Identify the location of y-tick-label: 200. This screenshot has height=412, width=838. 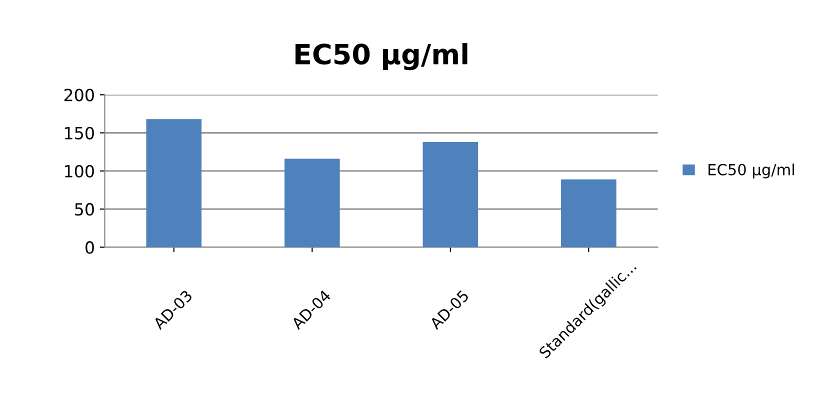
(79, 95).